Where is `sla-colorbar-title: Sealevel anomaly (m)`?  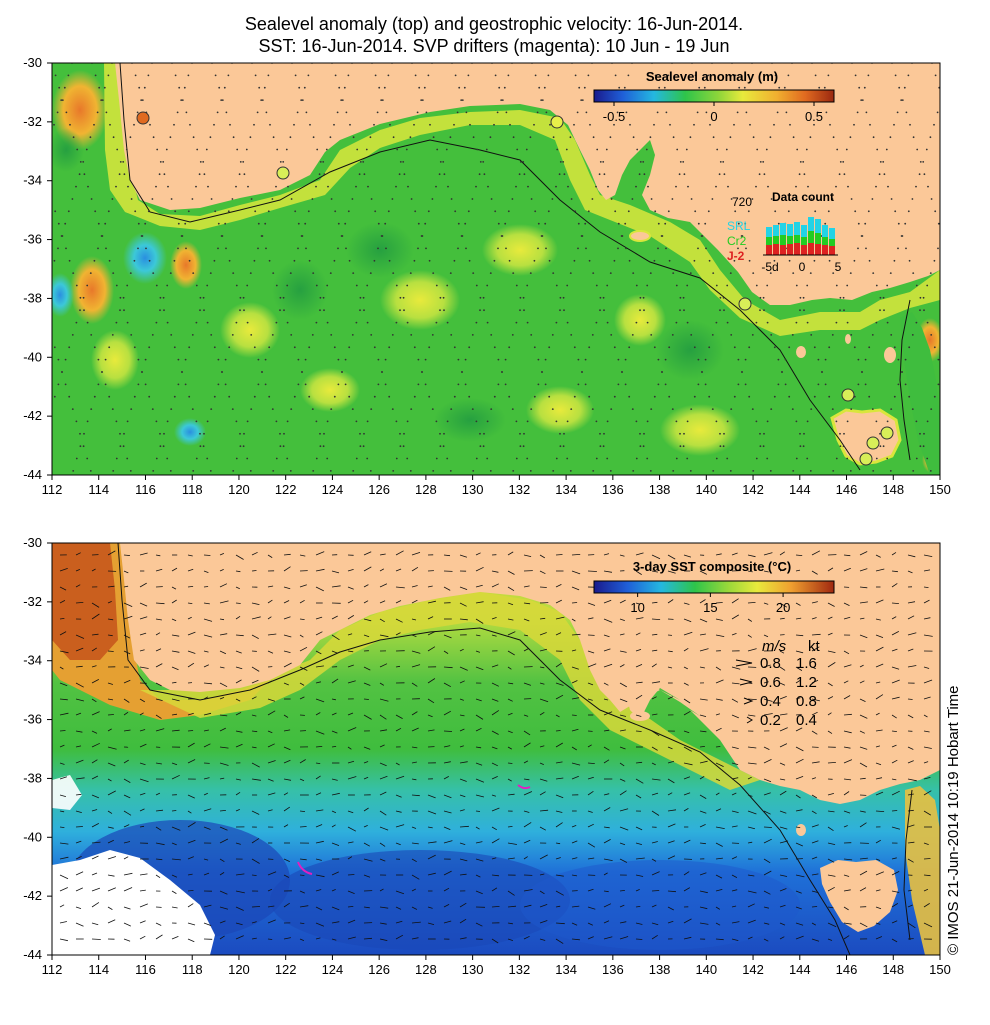
sla-colorbar-title: Sealevel anomaly (m) is located at coordinates (712, 76).